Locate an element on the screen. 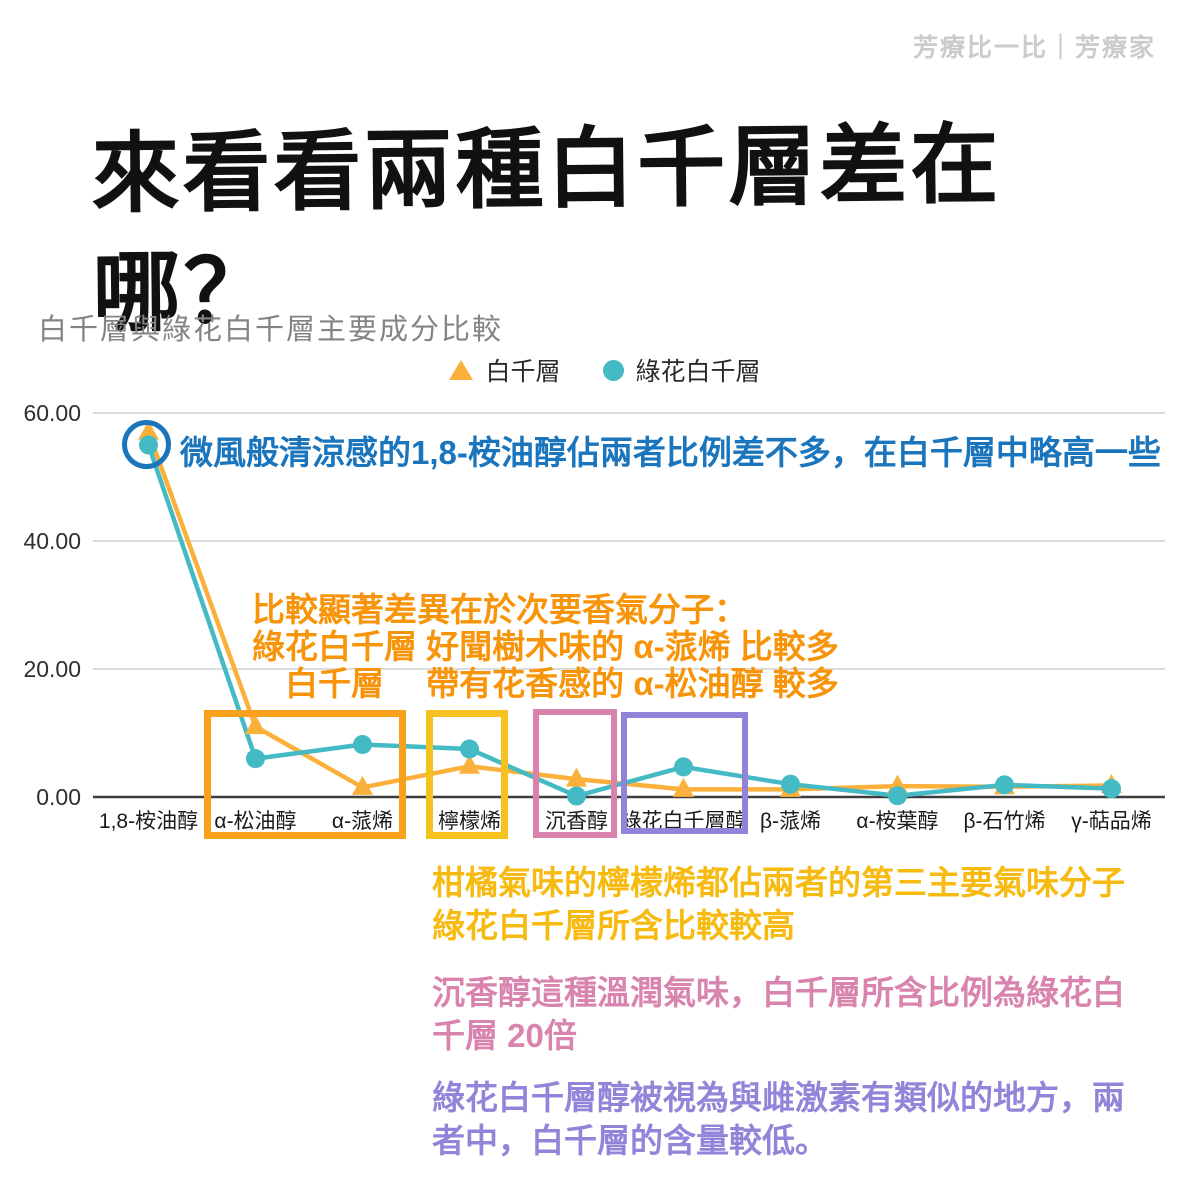  highlight-box-terpineol-pinene is located at coordinates (305, 774).